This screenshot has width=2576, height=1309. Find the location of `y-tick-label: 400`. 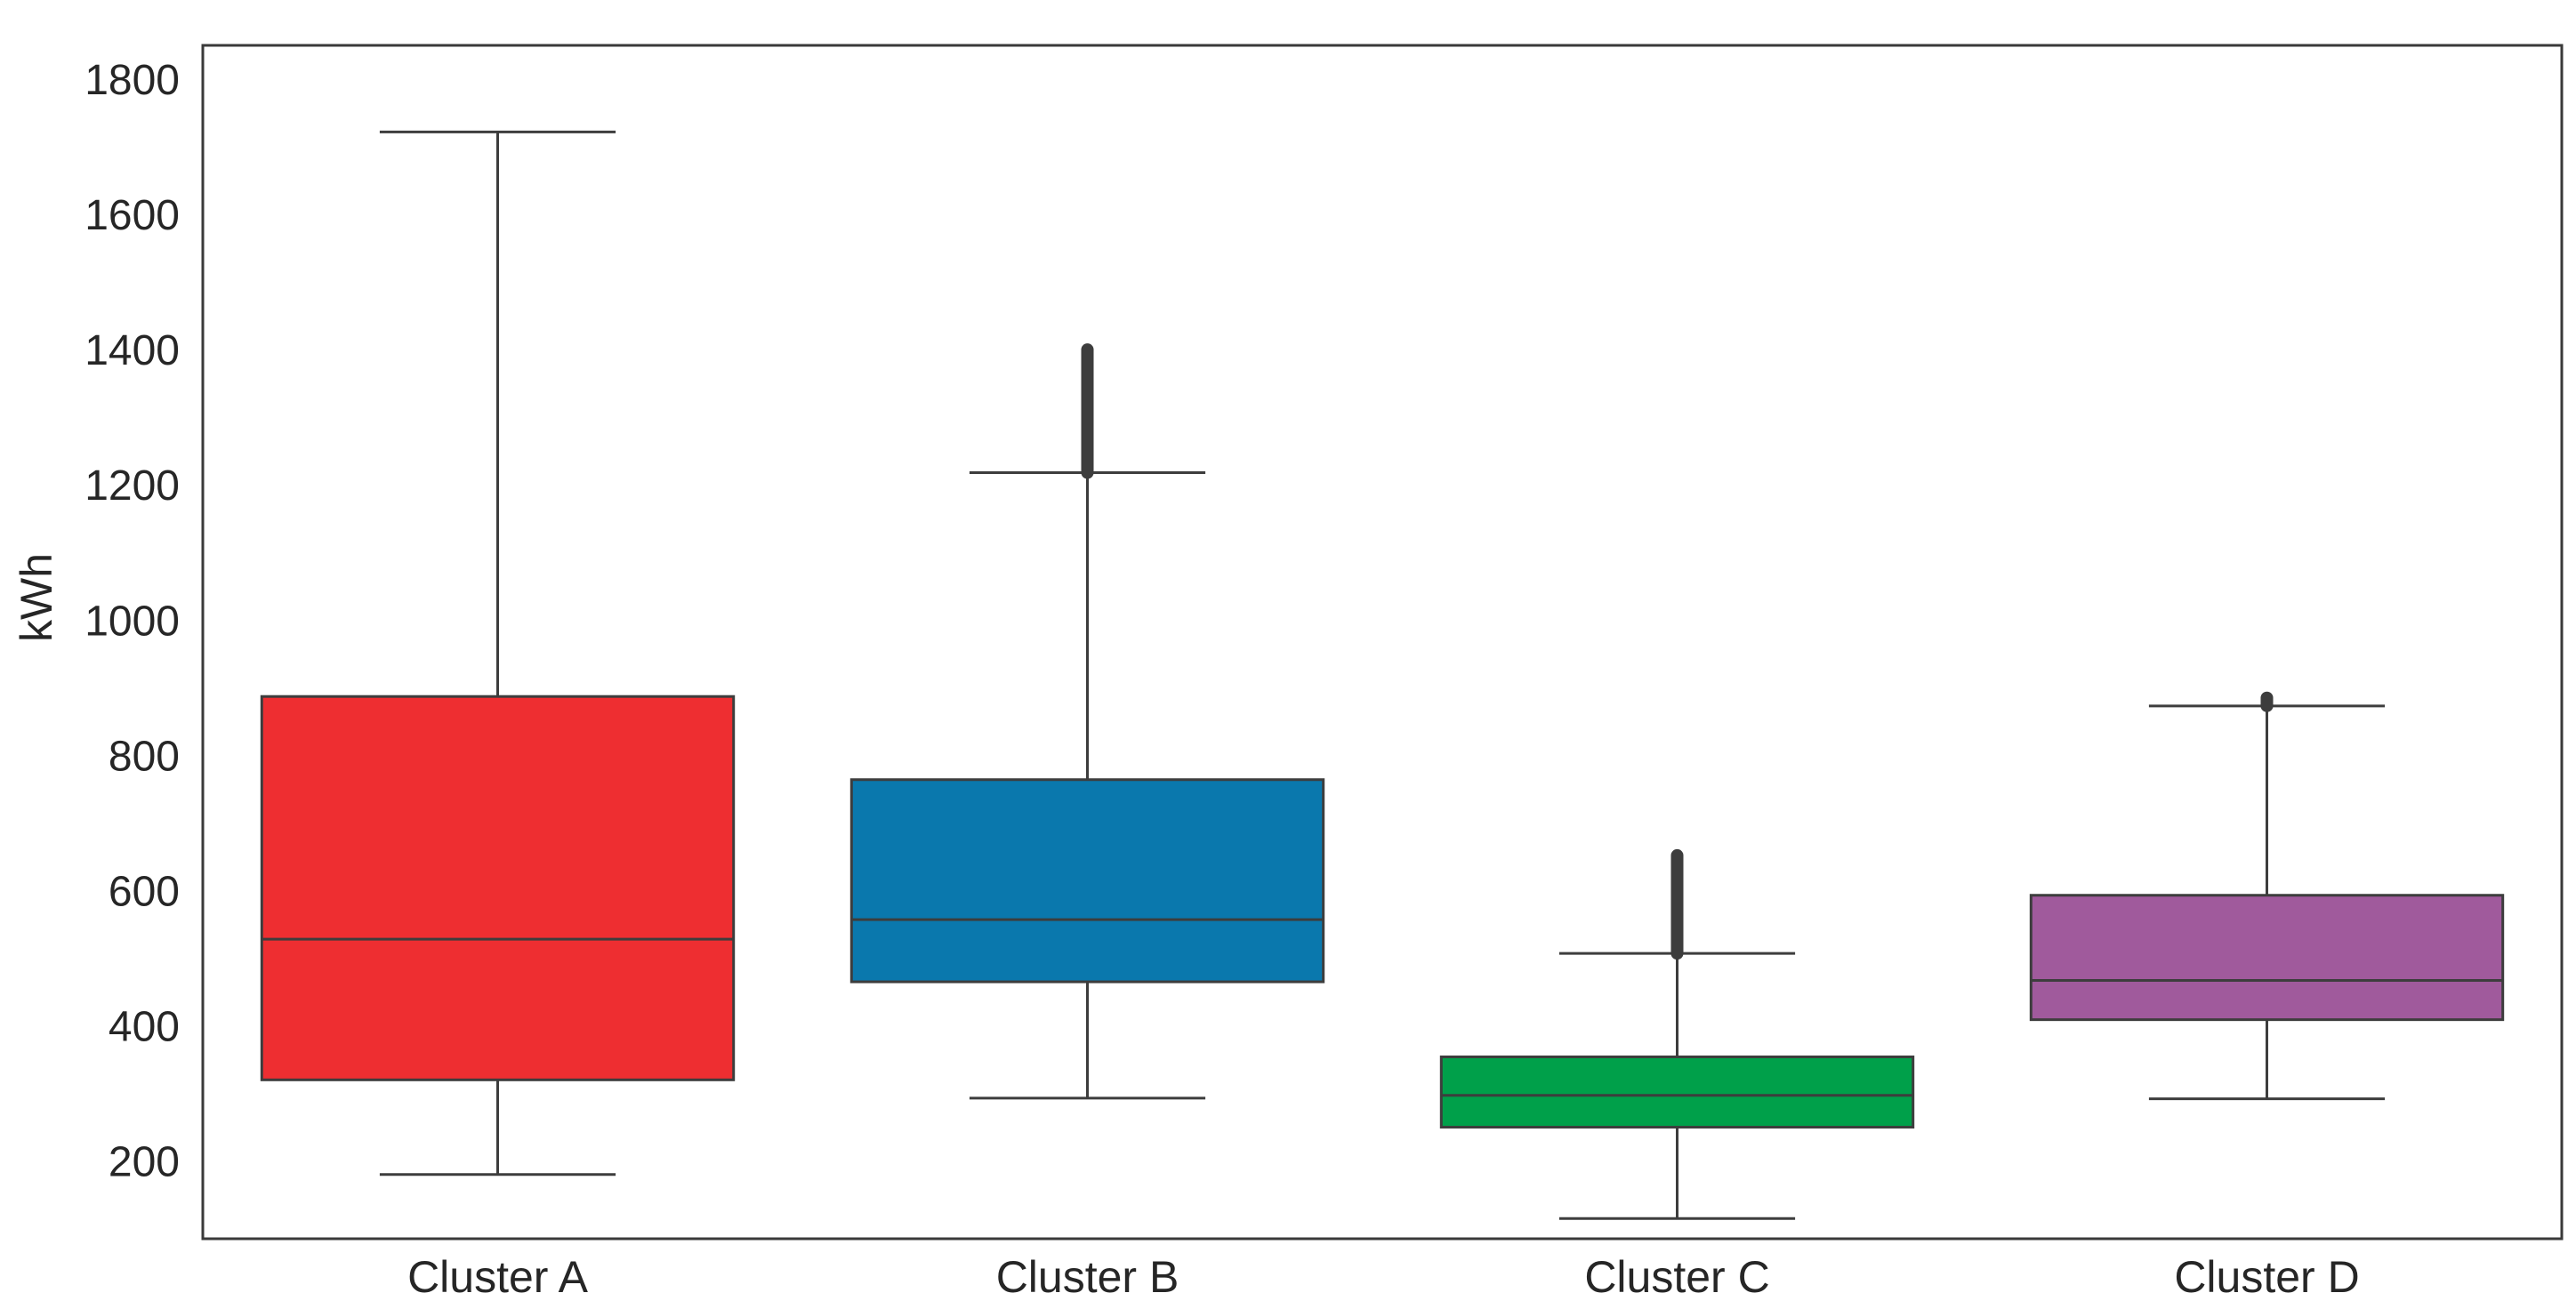

y-tick-label: 400 is located at coordinates (144, 1026).